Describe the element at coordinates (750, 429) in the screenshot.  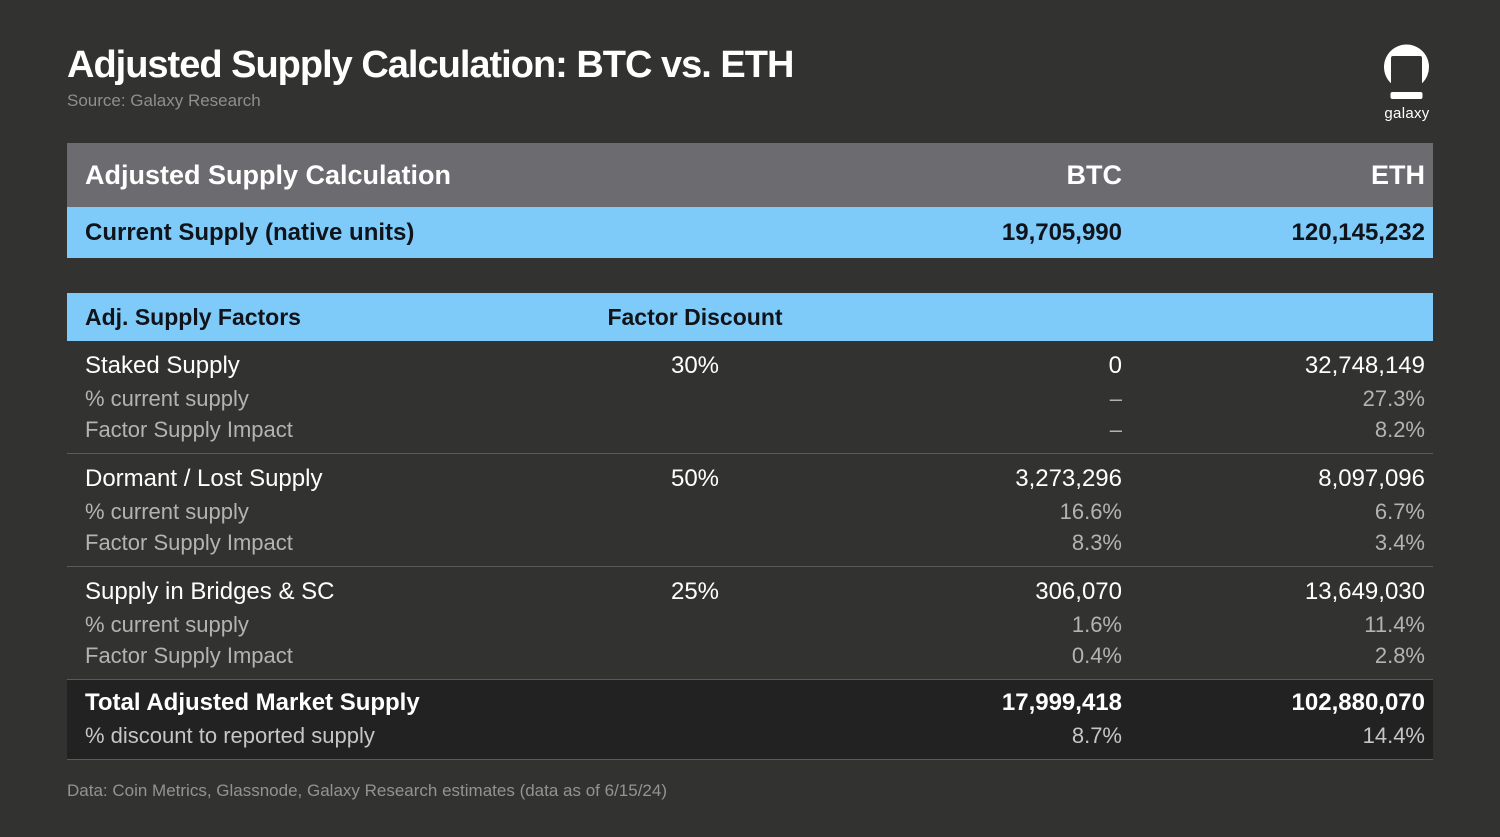
I see `factor-sub-row: Factor Supply Impact – 8.2%` at that location.